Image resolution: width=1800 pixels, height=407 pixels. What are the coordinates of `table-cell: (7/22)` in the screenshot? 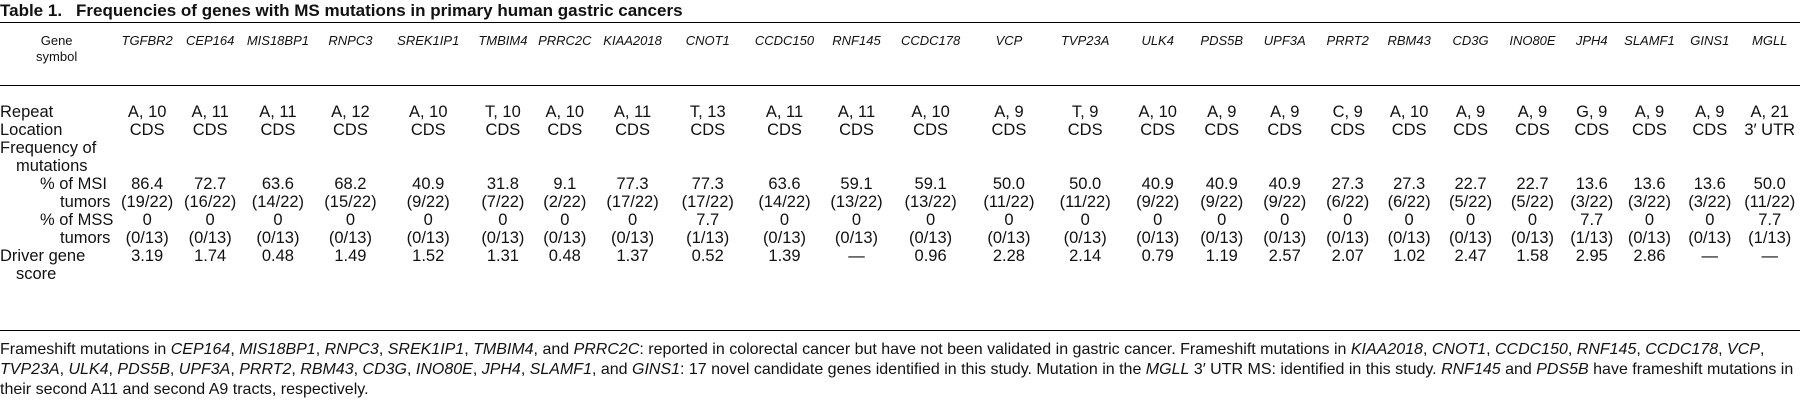 It's located at (503, 202).